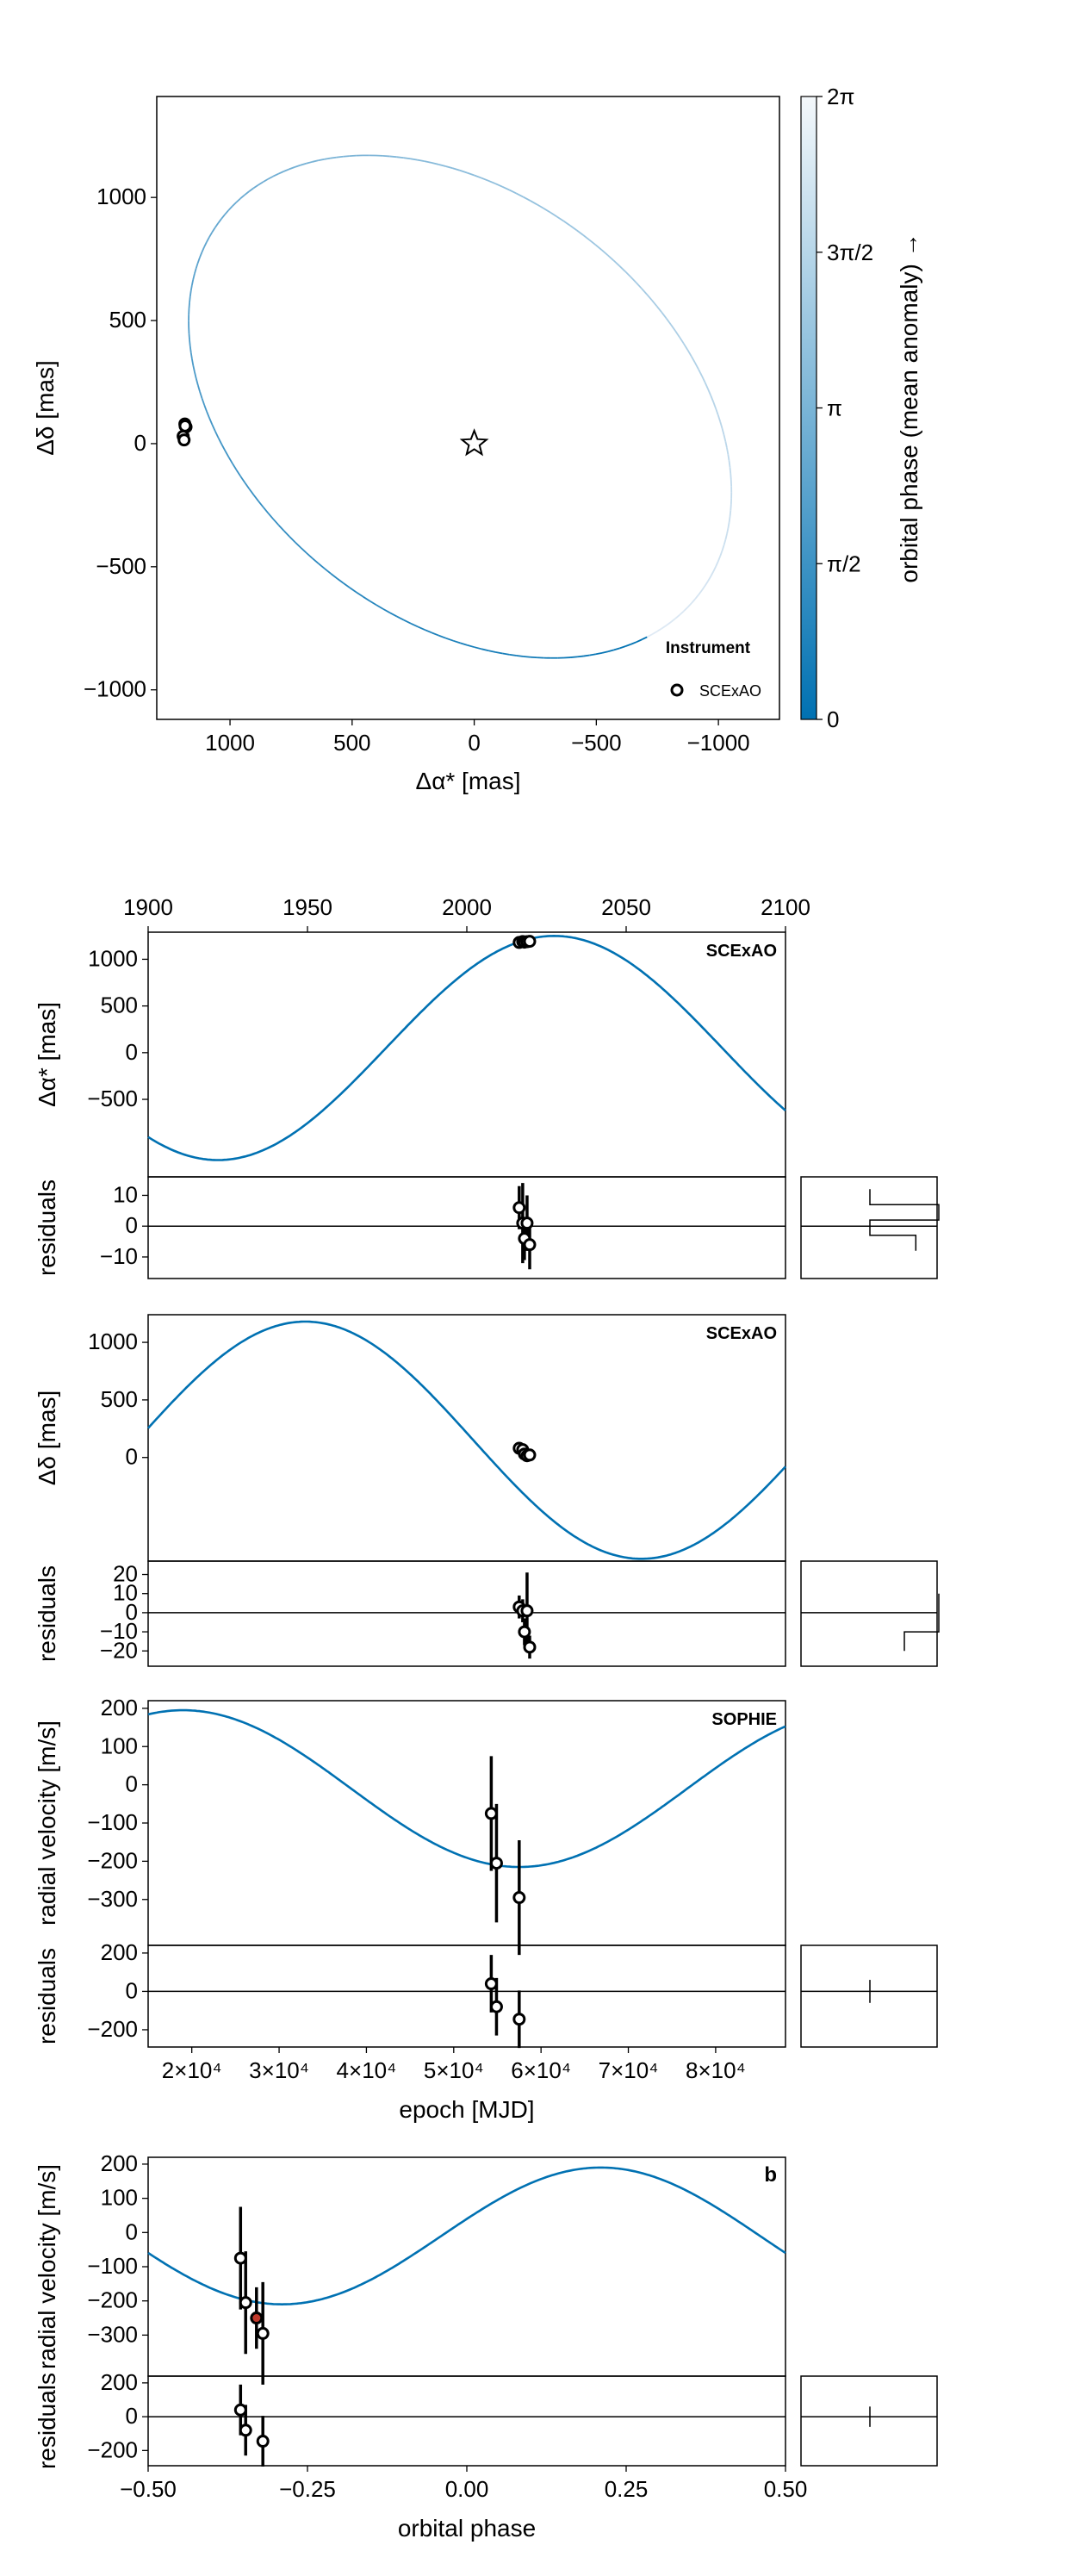 This screenshot has width=1068, height=2576. Describe the element at coordinates (148, 2489) in the screenshot. I see `rv-phase-xtick-label: −0.50` at that location.